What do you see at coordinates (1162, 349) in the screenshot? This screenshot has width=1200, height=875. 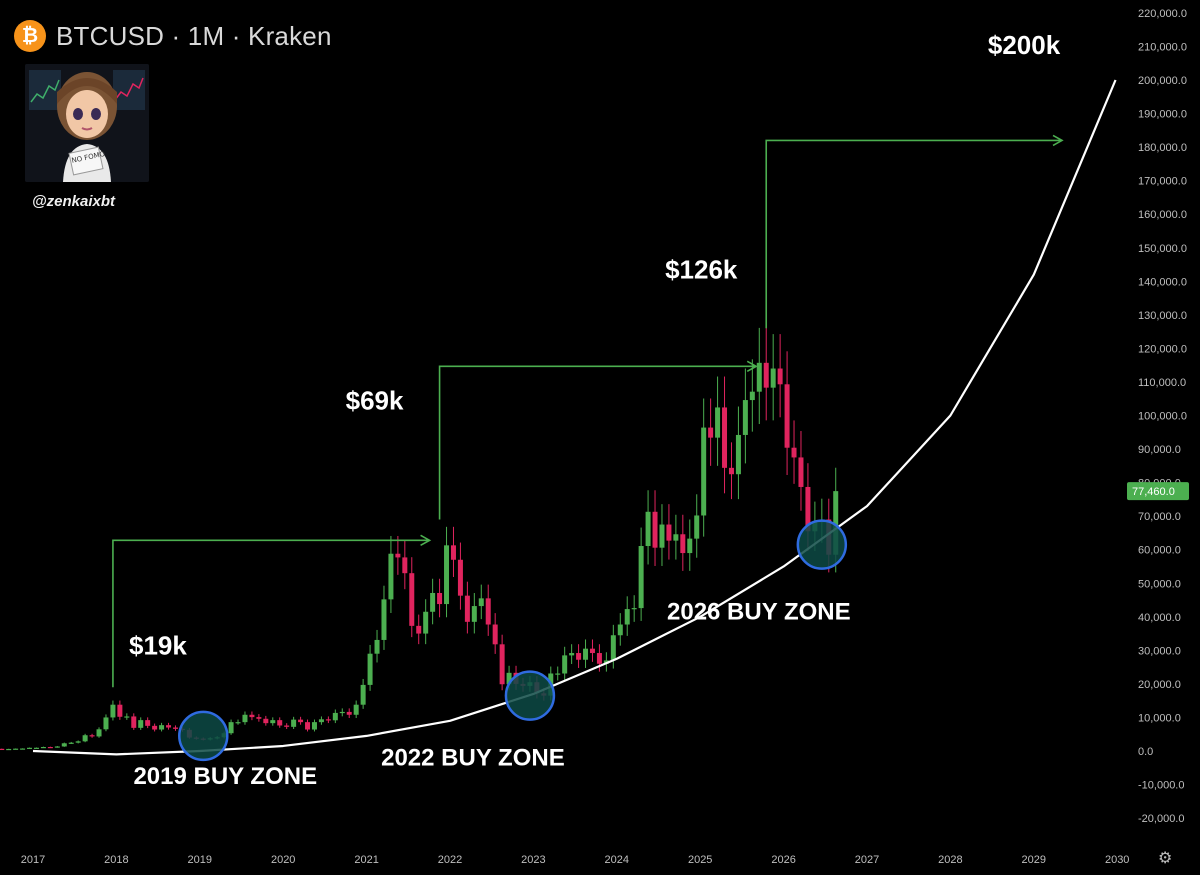 I see `y-tick-label: 120,000.0` at bounding box center [1162, 349].